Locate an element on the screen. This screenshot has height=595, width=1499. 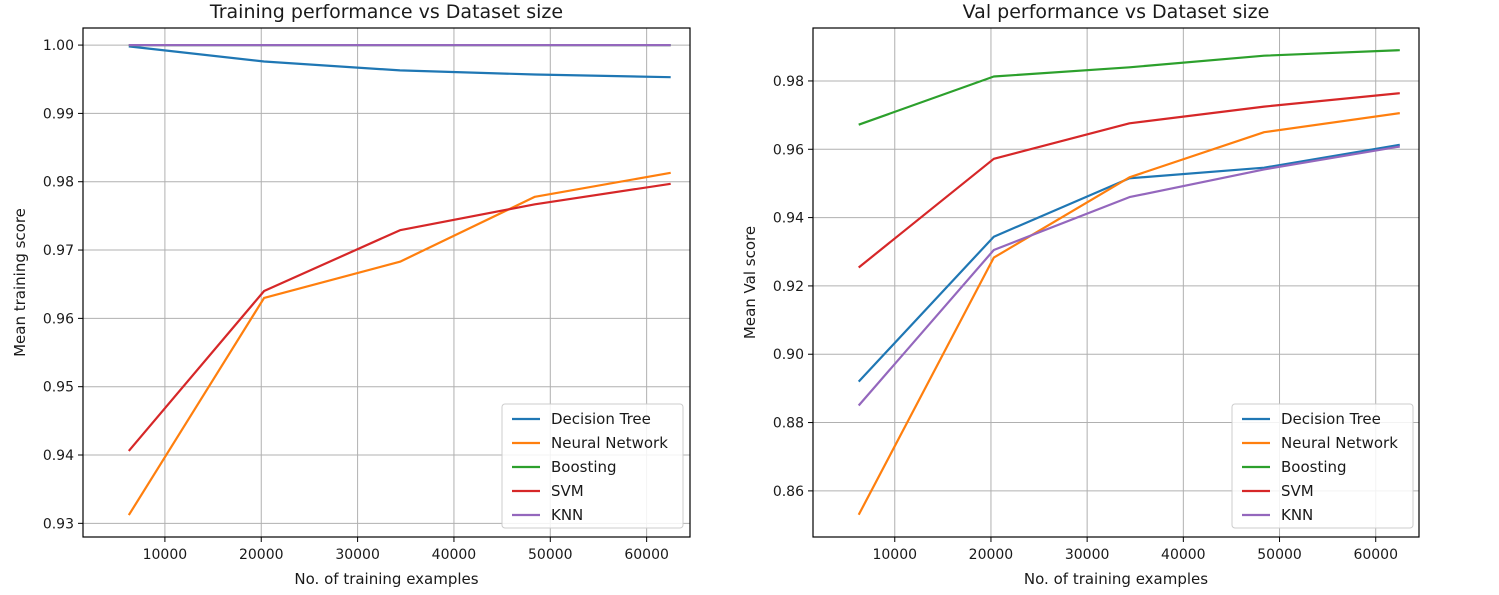
y-tick-label: 0.95 is located at coordinates (58, 388).